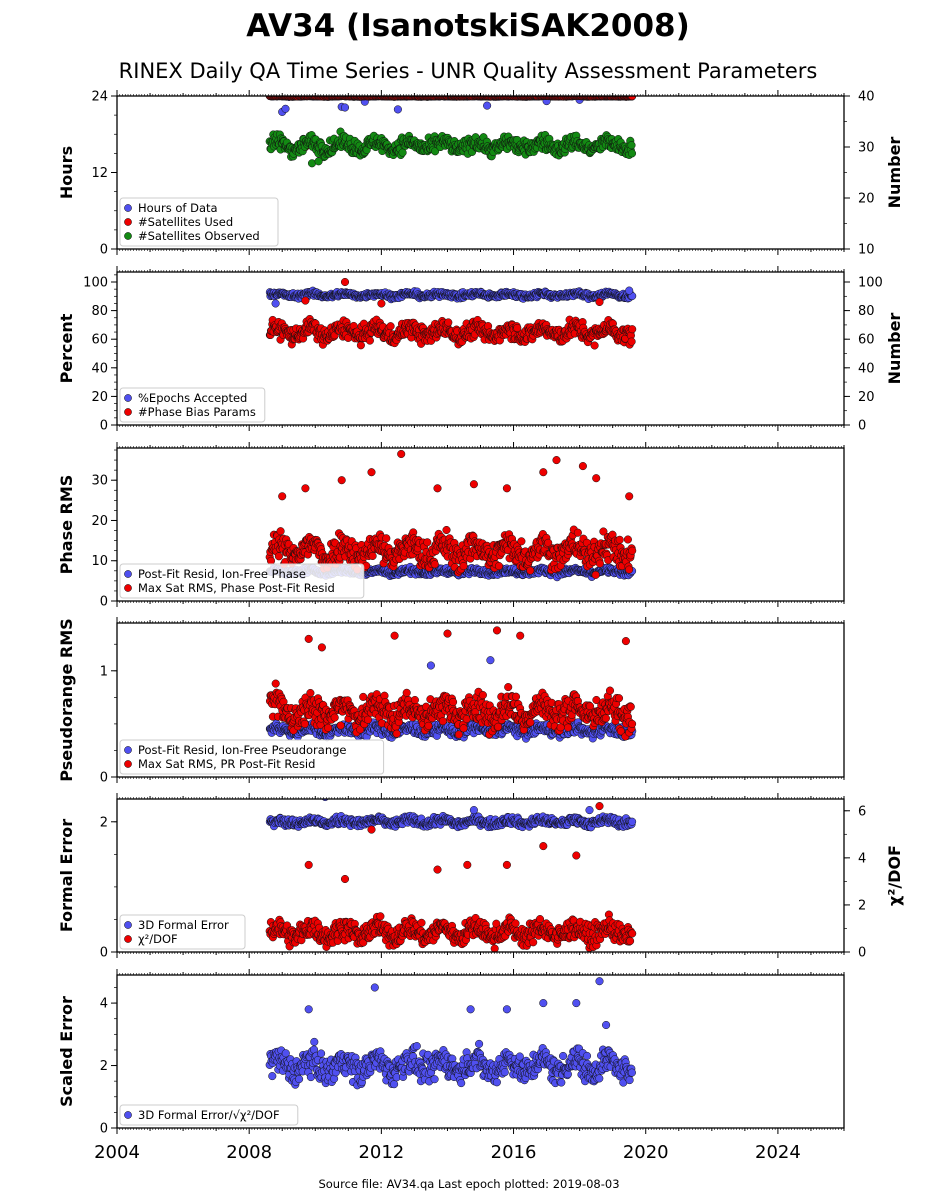 This screenshot has height=1200, width=937. What do you see at coordinates (95, 283) in the screenshot?
I see `y-tick-label: 100` at bounding box center [95, 283].